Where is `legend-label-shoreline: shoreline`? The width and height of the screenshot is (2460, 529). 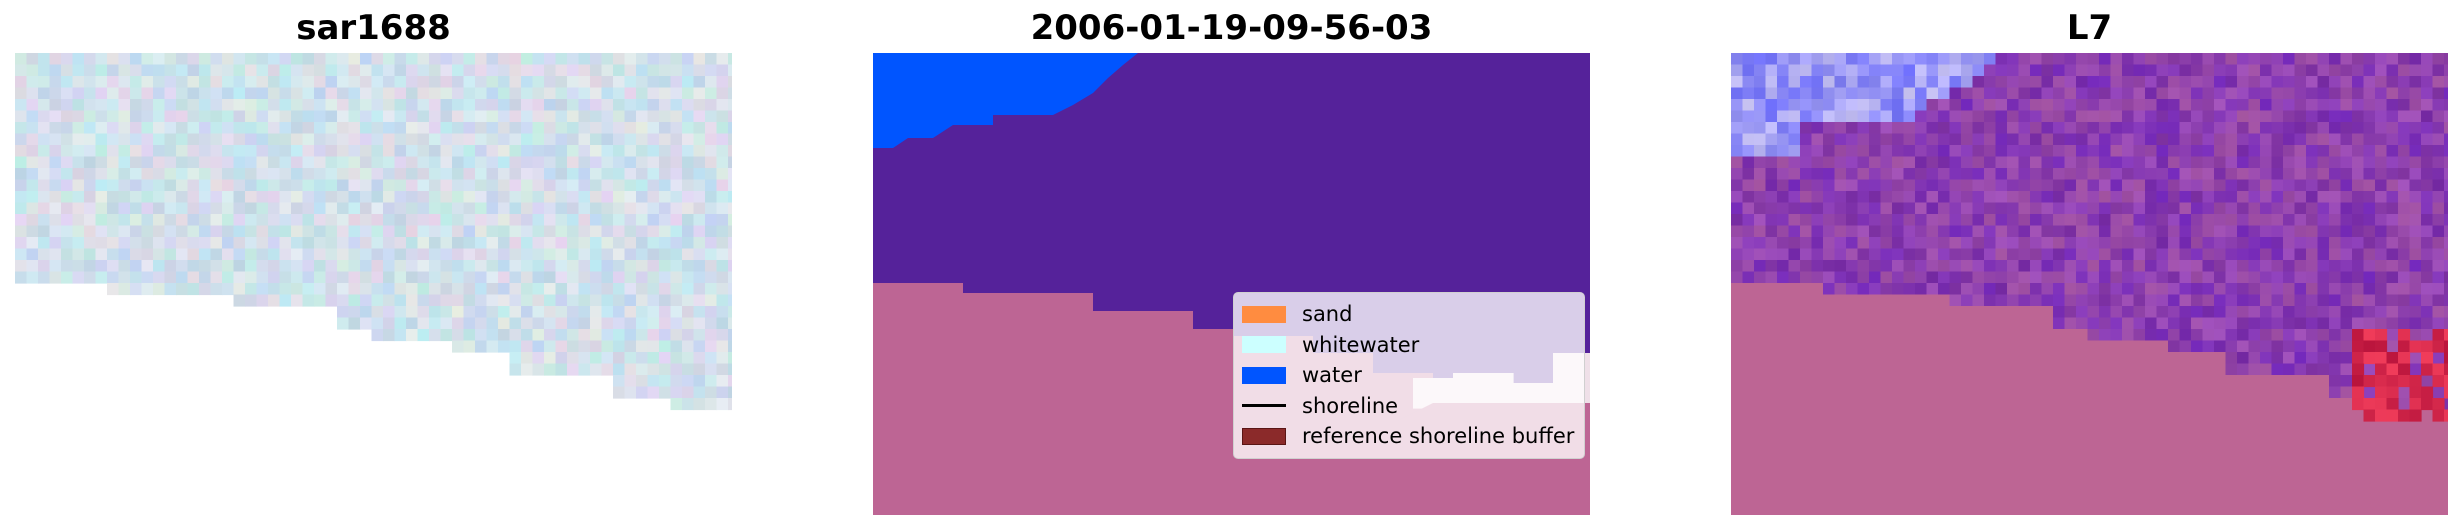 legend-label-shoreline: shoreline is located at coordinates (1350, 405).